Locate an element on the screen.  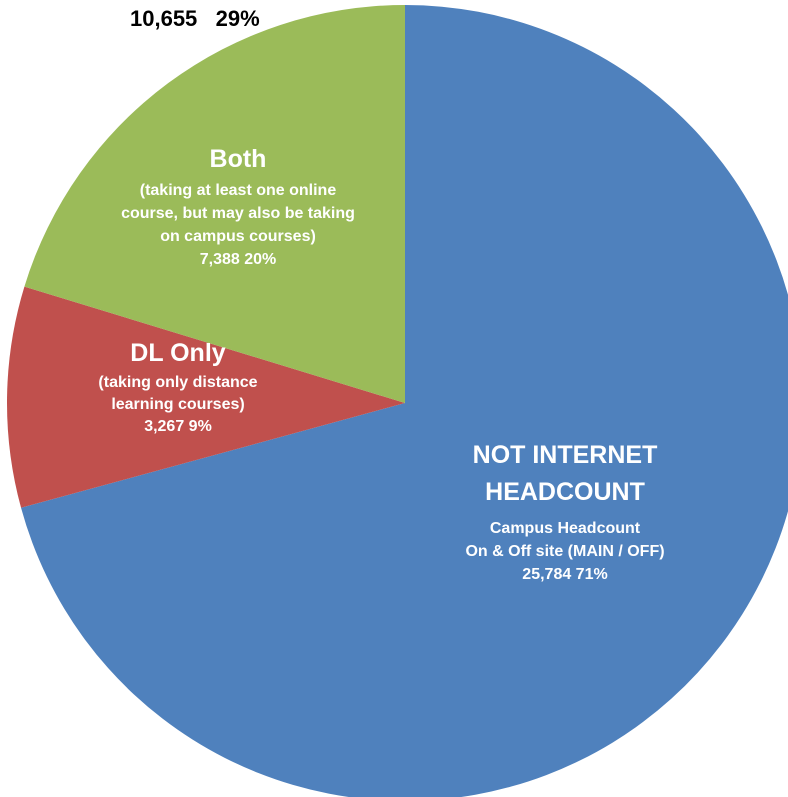
slice-desc-dl-only-line-1: (taking only distance is located at coordinates (178, 383).